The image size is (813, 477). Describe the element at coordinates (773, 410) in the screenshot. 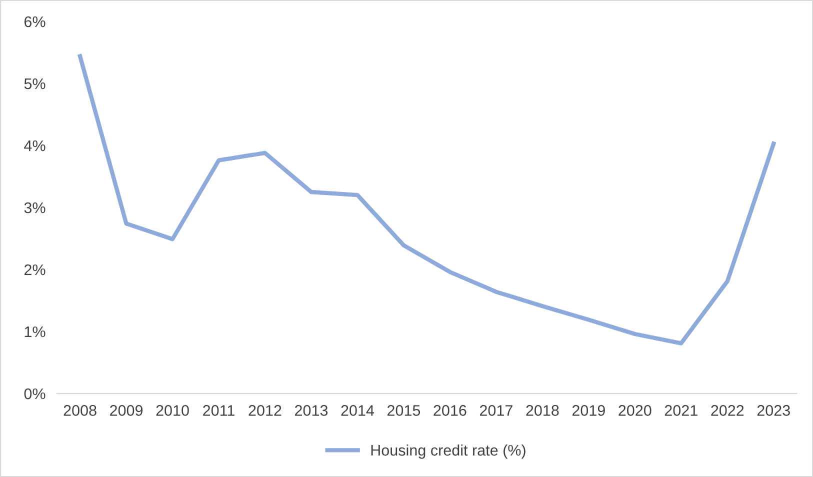

I see `x-tick-label: 2023` at that location.